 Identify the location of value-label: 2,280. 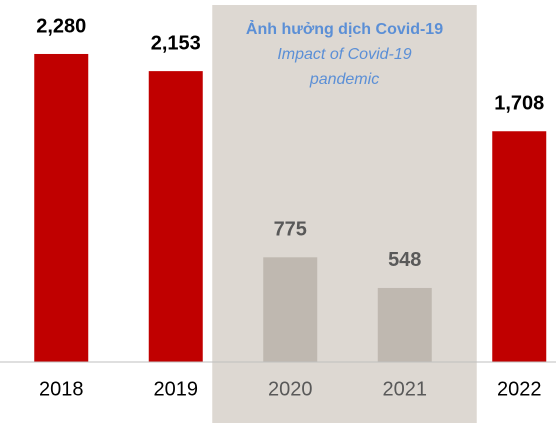
(61, 26).